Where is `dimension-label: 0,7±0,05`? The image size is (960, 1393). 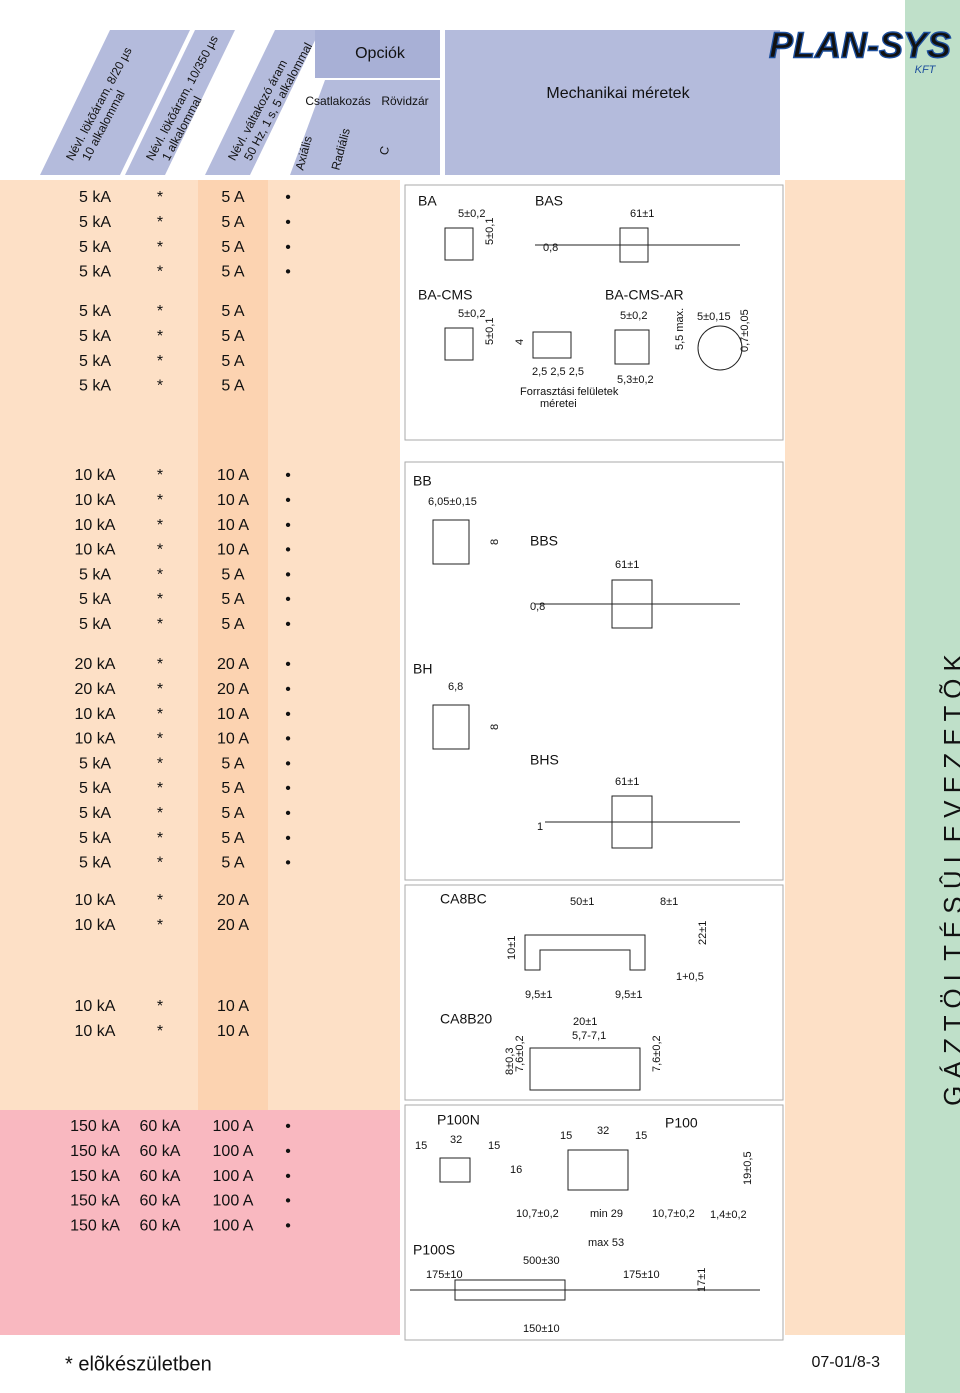 dimension-label: 0,7±0,05 is located at coordinates (745, 330).